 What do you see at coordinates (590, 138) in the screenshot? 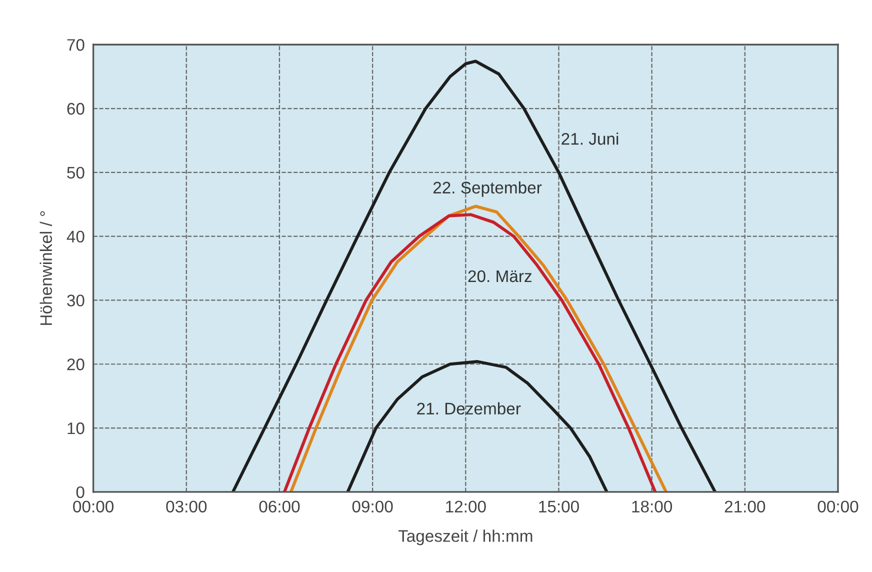
I see `series-label: 21. Juni` at bounding box center [590, 138].